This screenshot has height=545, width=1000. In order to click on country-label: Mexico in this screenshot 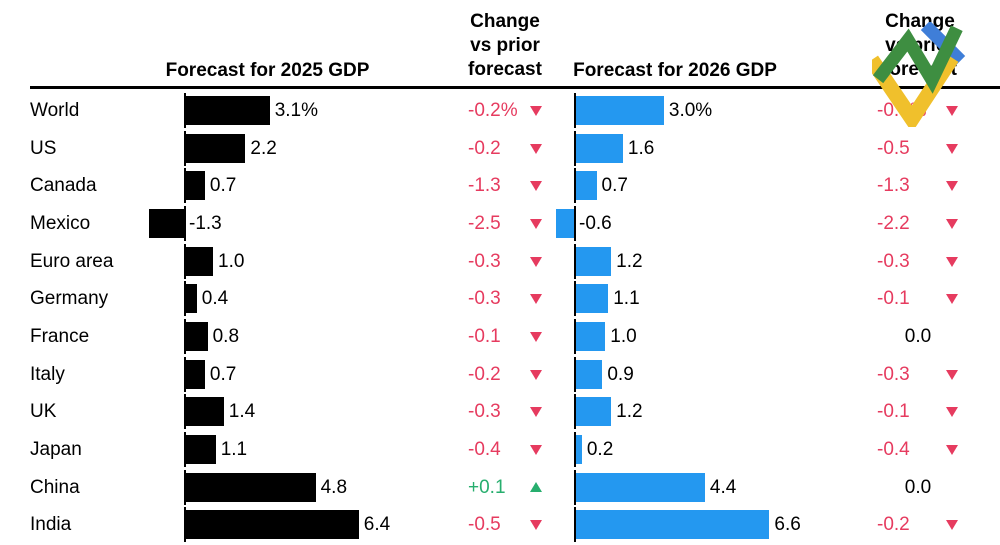, I will do `click(60, 224)`.